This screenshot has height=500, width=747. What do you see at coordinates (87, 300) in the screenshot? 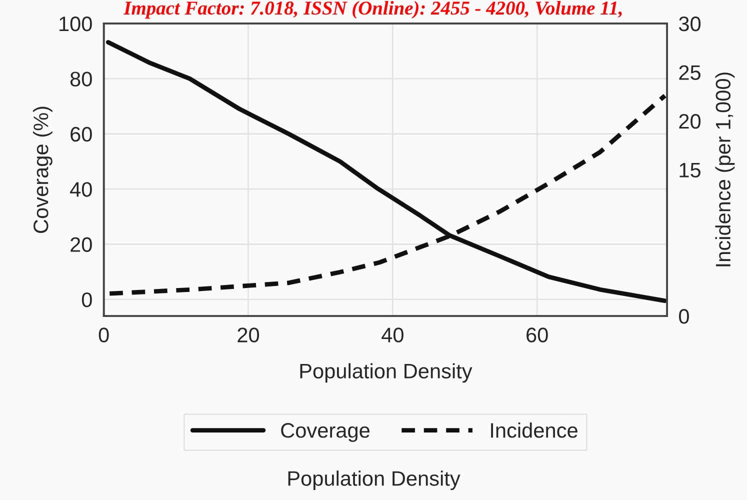
I see `y-tick-label: 0` at bounding box center [87, 300].